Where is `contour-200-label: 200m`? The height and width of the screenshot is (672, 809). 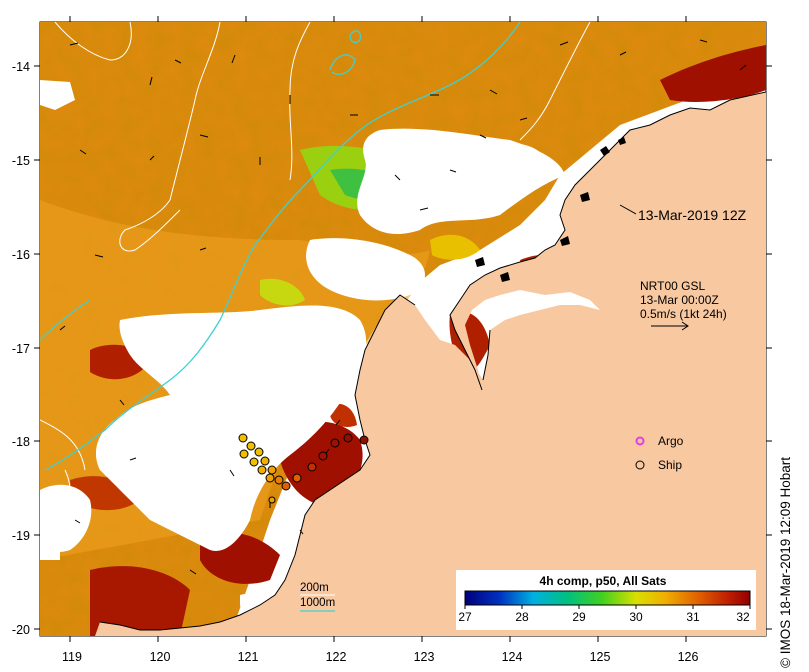 contour-200-label: 200m is located at coordinates (314, 588).